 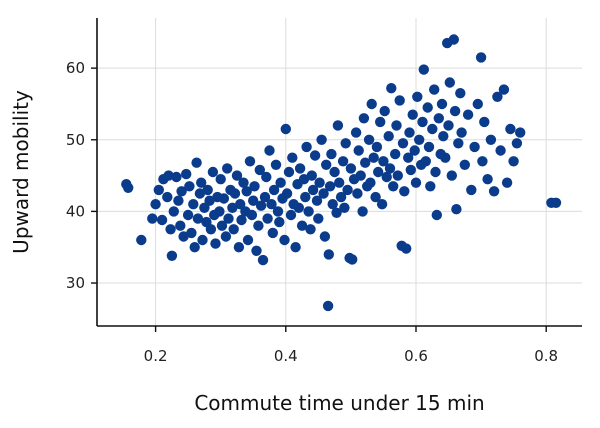 I want to click on y-tick-label-2: 50, so click(x=75, y=140).